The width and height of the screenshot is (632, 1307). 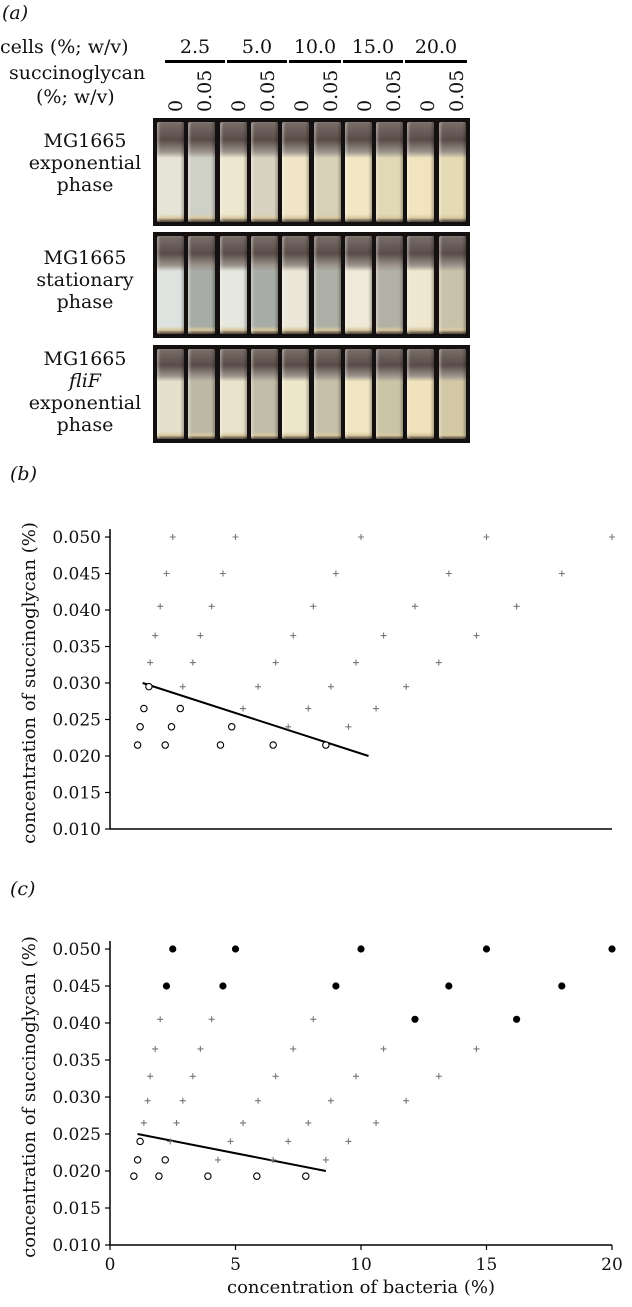 What do you see at coordinates (77, 73) in the screenshot?
I see `succinoglycan-label: succinoglycan` at bounding box center [77, 73].